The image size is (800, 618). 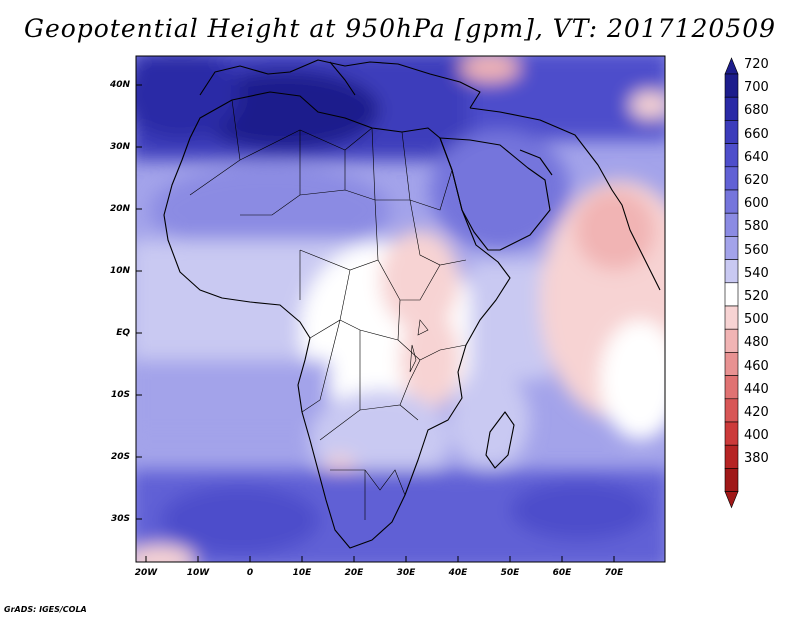 What do you see at coordinates (731, 66) in the screenshot?
I see `colorbar-top-arrow` at bounding box center [731, 66].